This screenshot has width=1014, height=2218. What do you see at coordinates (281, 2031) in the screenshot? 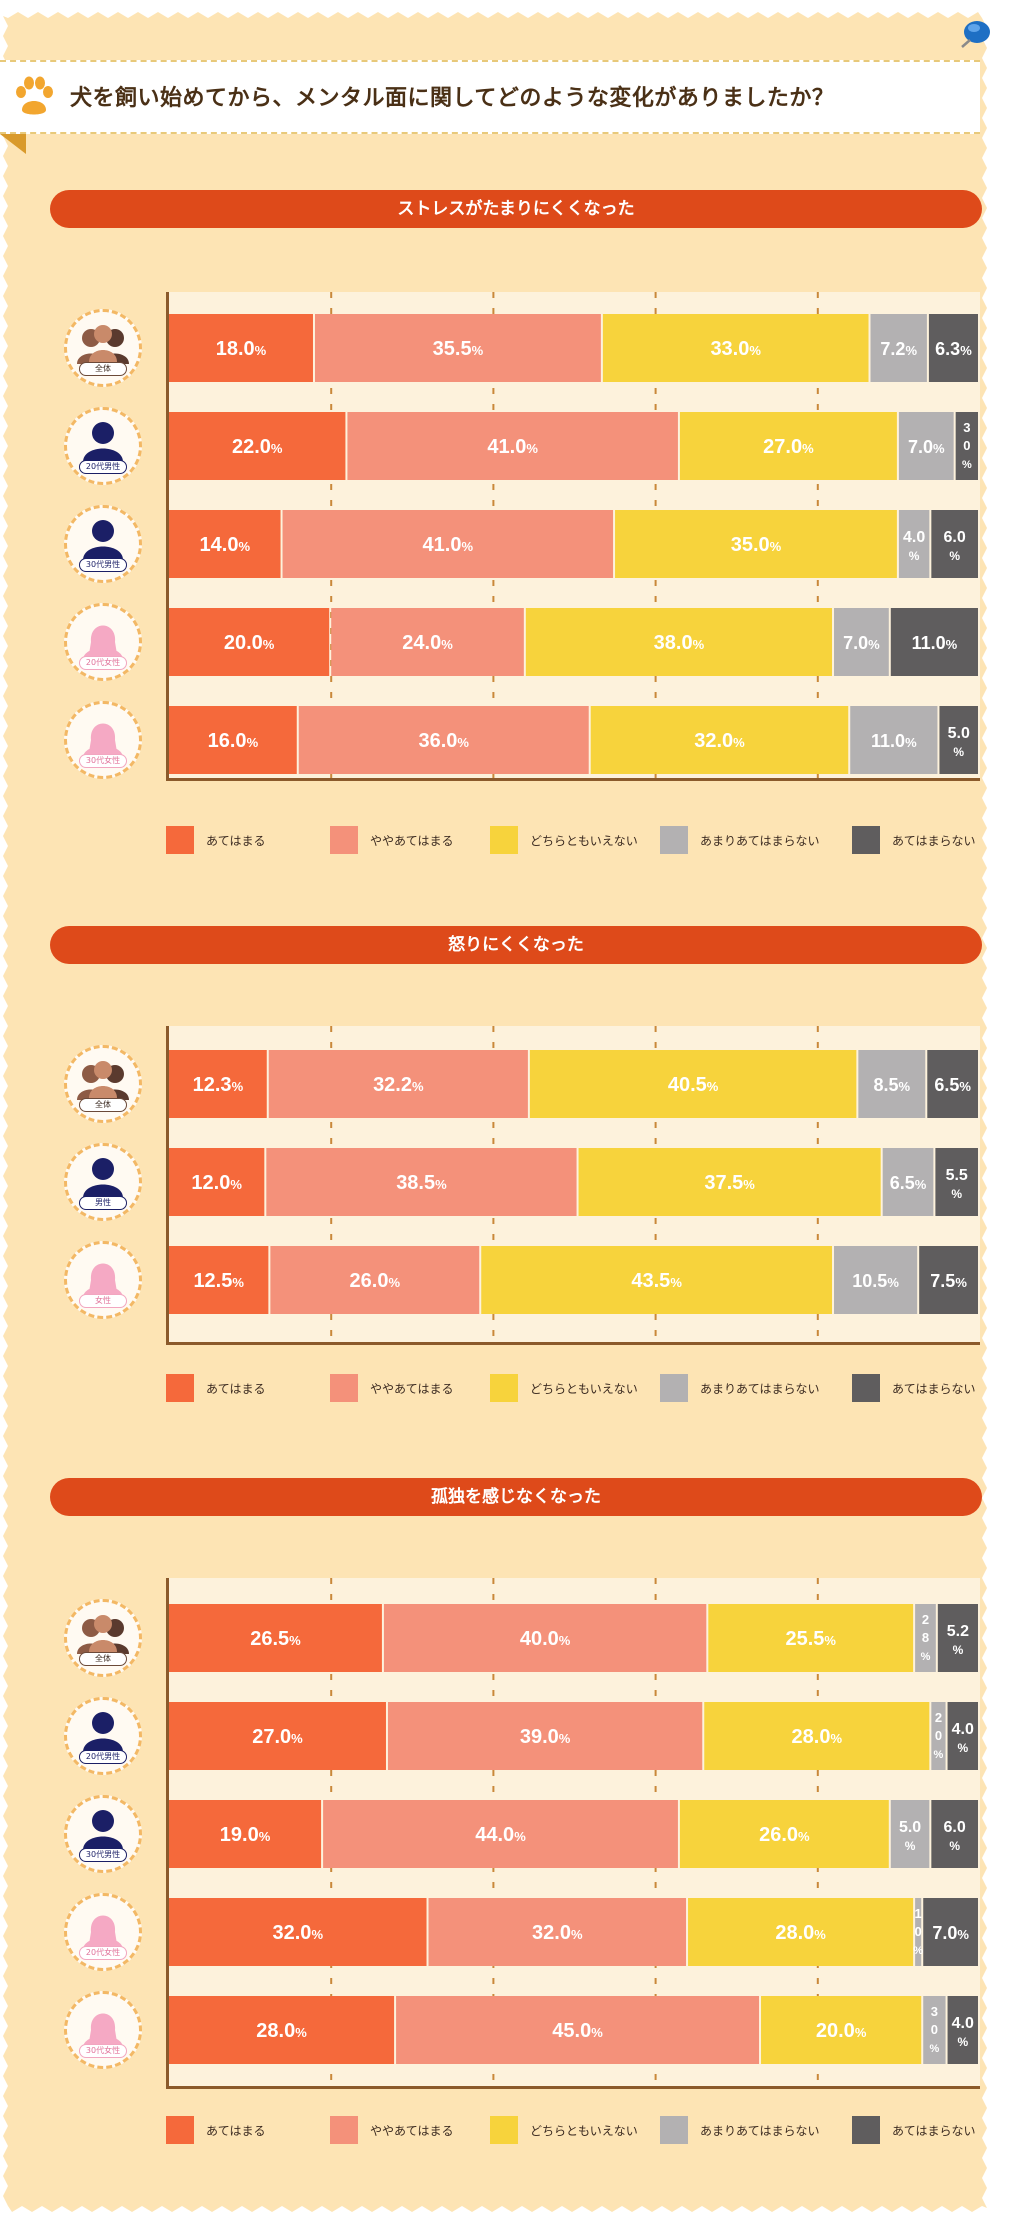
I see `data-label: 28.0%` at bounding box center [281, 2031].